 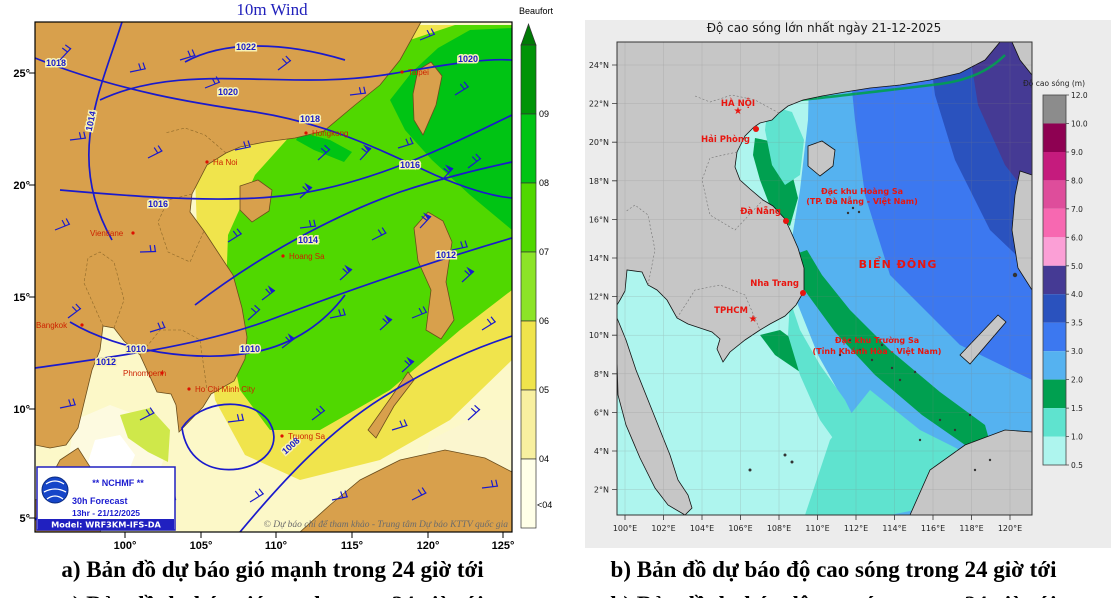 I want to click on x-tick: 125°, so click(x=503, y=546).